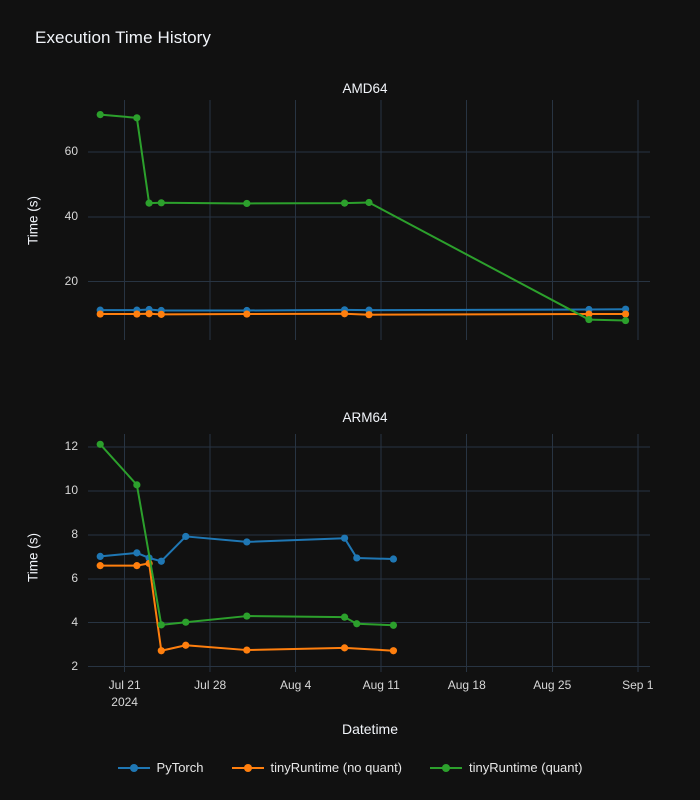 Image resolution: width=700 pixels, height=800 pixels. I want to click on x-tick-sublabel-year: 2024, so click(124, 702).